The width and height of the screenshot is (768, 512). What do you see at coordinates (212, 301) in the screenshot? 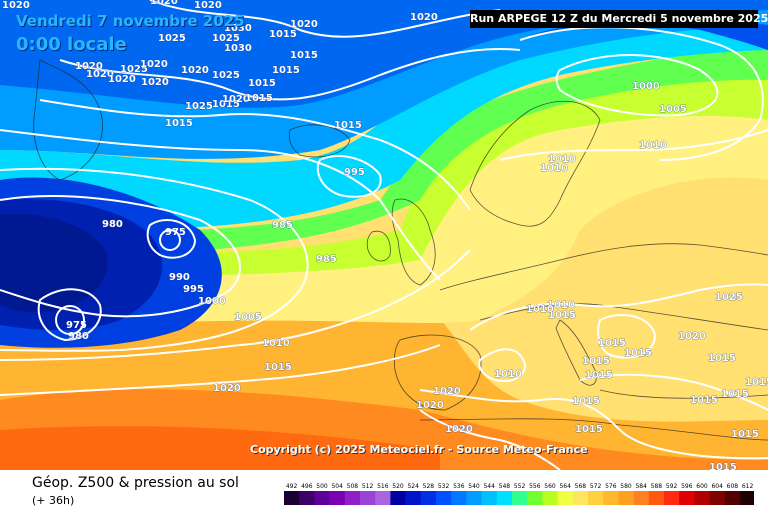
I see `pressure-label: 1000` at bounding box center [212, 301].